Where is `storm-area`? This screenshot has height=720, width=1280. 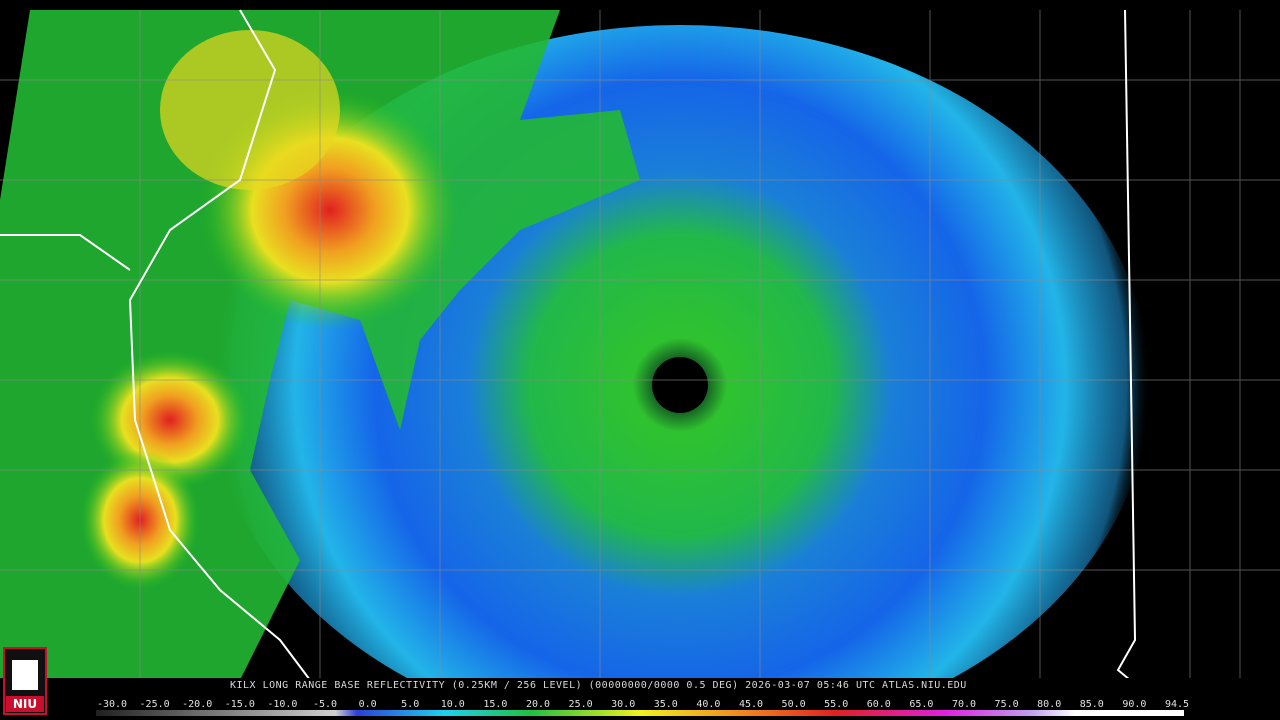 storm-area is located at coordinates (250, 110).